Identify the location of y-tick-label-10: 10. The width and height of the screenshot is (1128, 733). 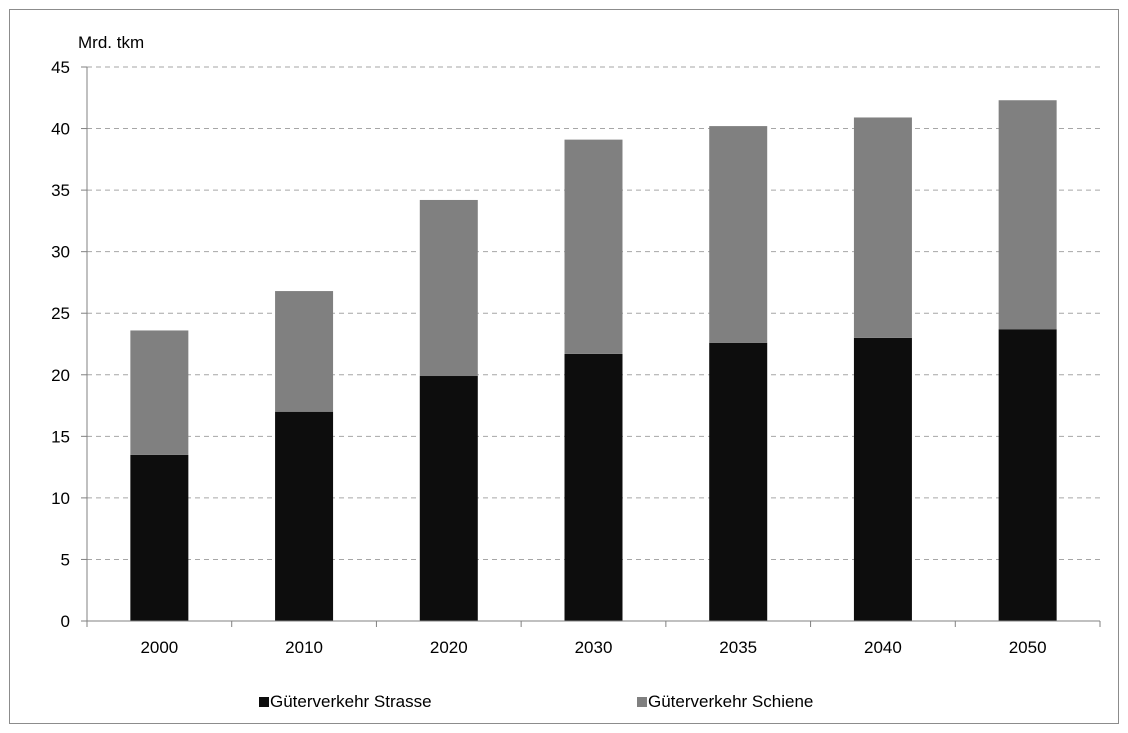
(60, 498).